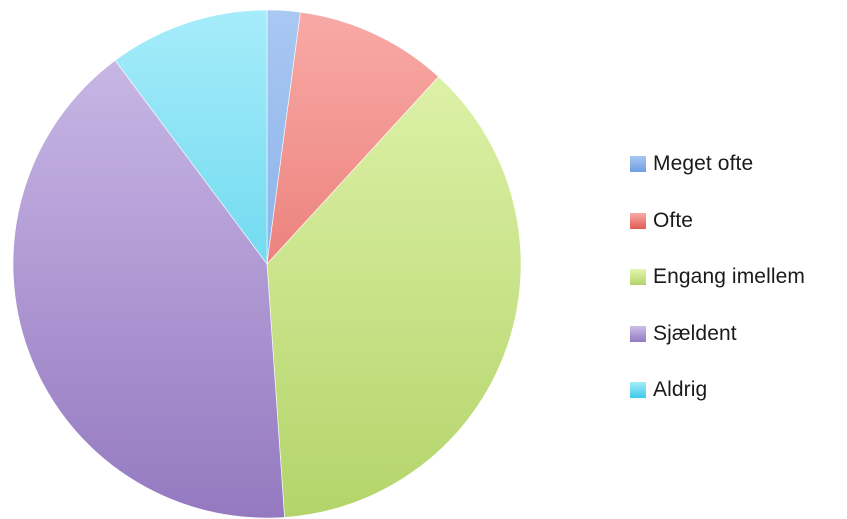 The width and height of the screenshot is (847, 519). I want to click on legend-item-meget-ofte: Meget ofte, so click(717, 164).